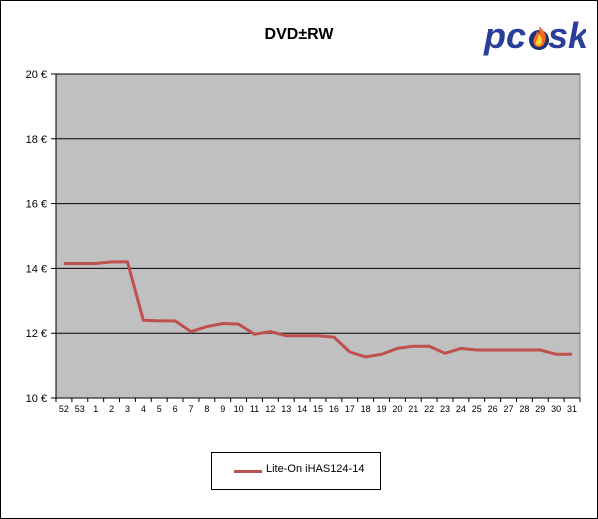 This screenshot has height=519, width=598. Describe the element at coordinates (556, 409) in the screenshot. I see `x-tick-label: 30` at that location.